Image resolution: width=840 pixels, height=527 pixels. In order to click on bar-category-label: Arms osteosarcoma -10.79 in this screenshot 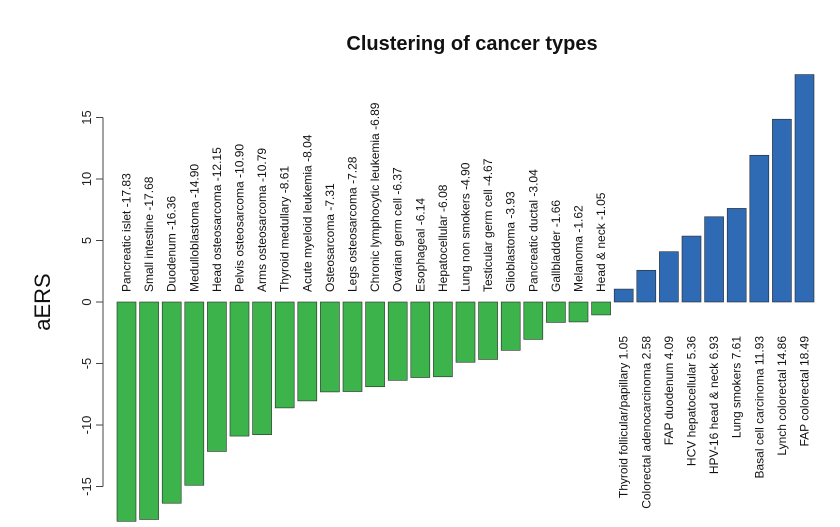, I will do `click(262, 220)`.